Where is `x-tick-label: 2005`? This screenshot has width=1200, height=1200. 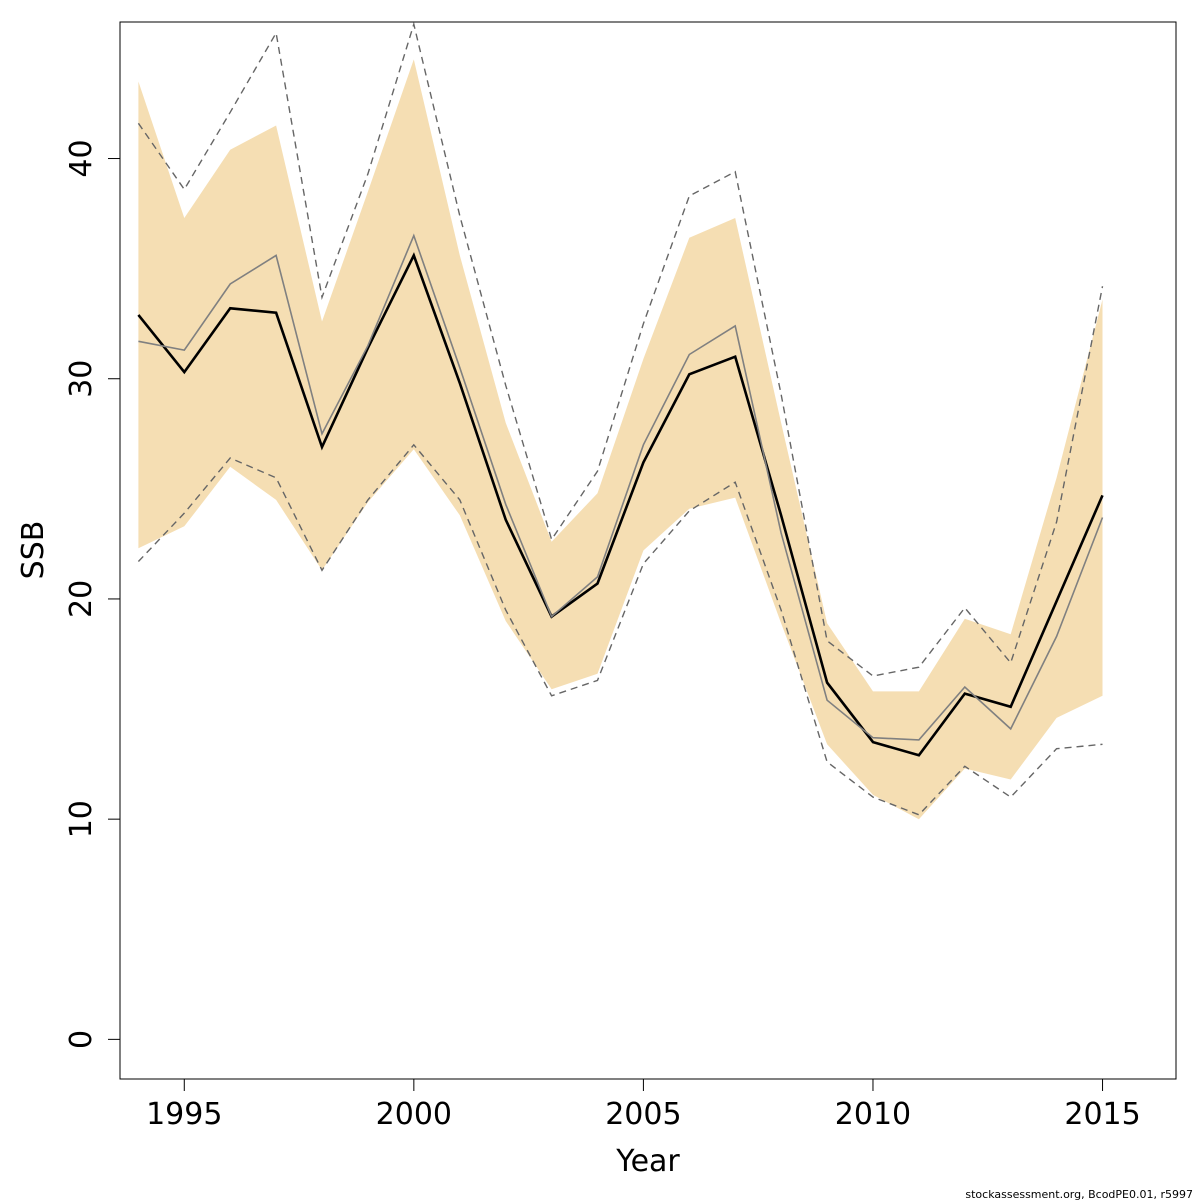 x-tick-label: 2005 is located at coordinates (643, 1114).